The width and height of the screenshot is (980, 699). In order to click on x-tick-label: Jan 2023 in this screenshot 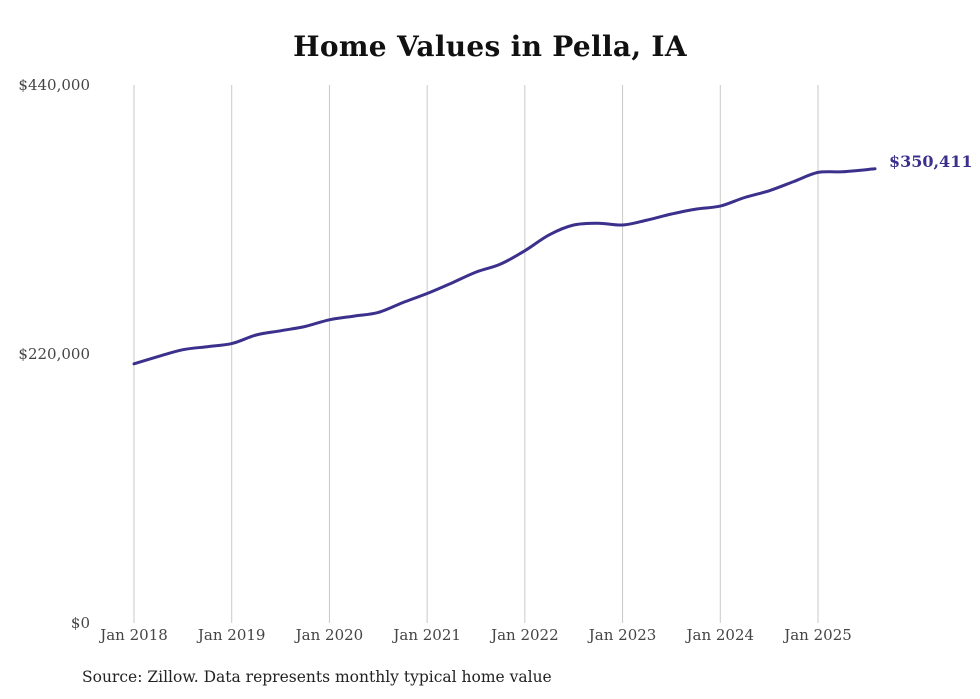, I will do `click(622, 635)`.